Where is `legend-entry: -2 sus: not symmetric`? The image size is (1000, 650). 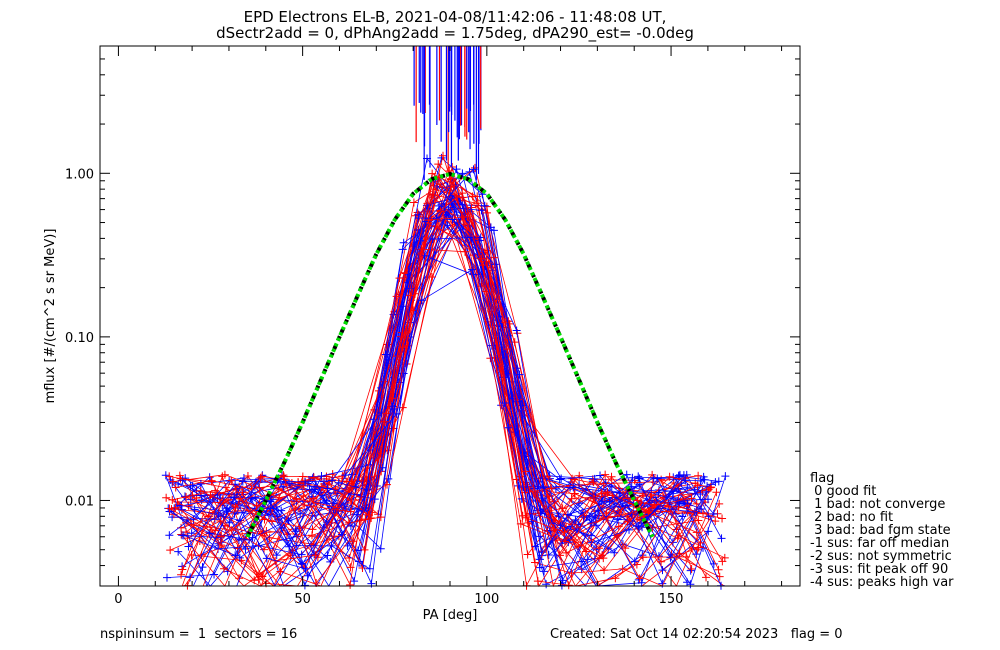
legend-entry: -2 sus: not symmetric is located at coordinates (881, 556).